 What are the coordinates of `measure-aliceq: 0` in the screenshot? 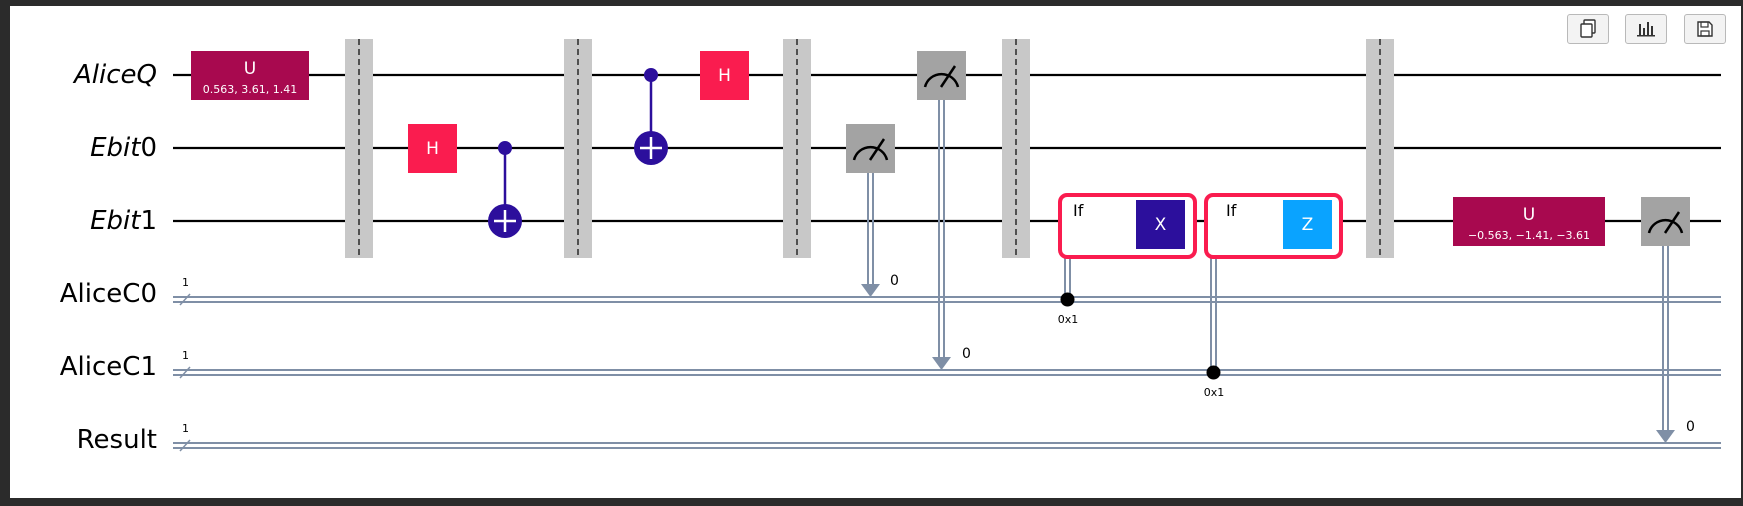 It's located at (944, 210).